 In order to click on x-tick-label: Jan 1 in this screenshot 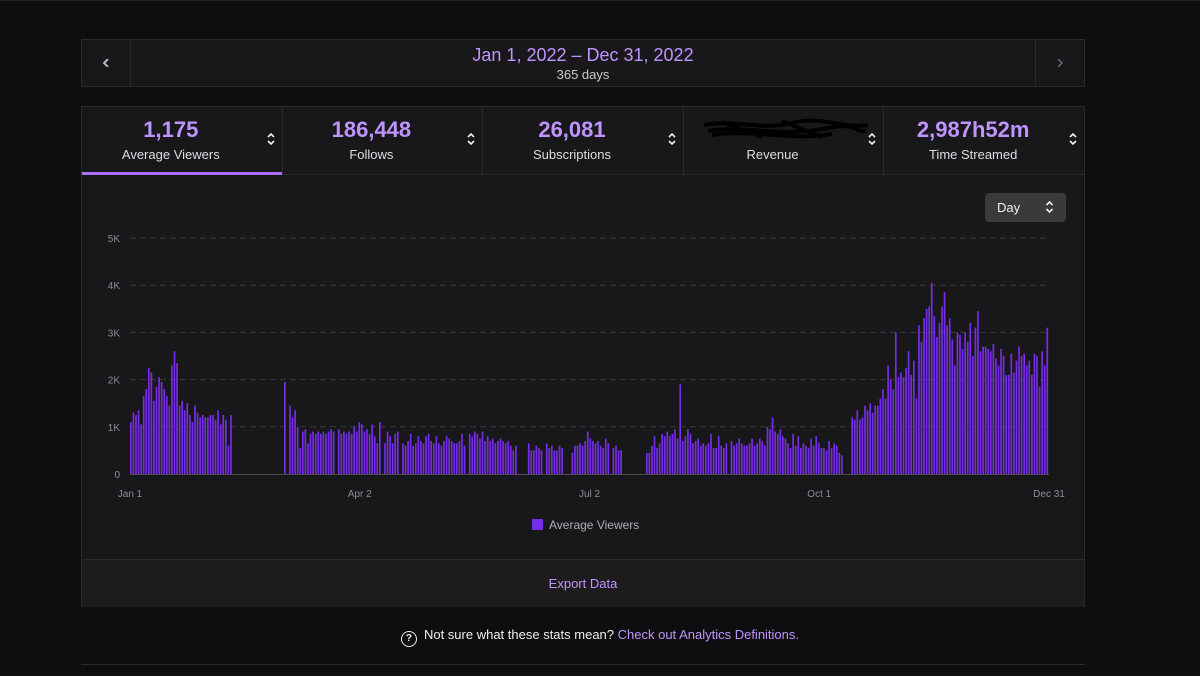, I will do `click(130, 494)`.